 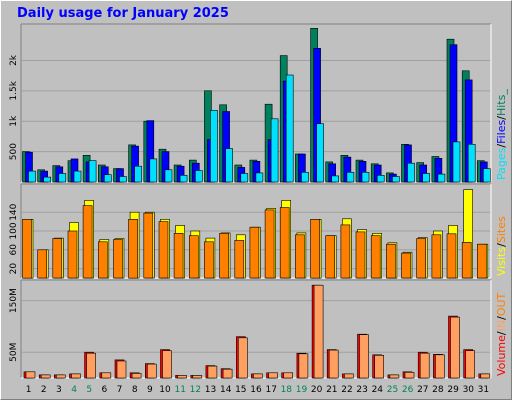 I want to click on x-tick-label-day: 19, so click(x=302, y=390).